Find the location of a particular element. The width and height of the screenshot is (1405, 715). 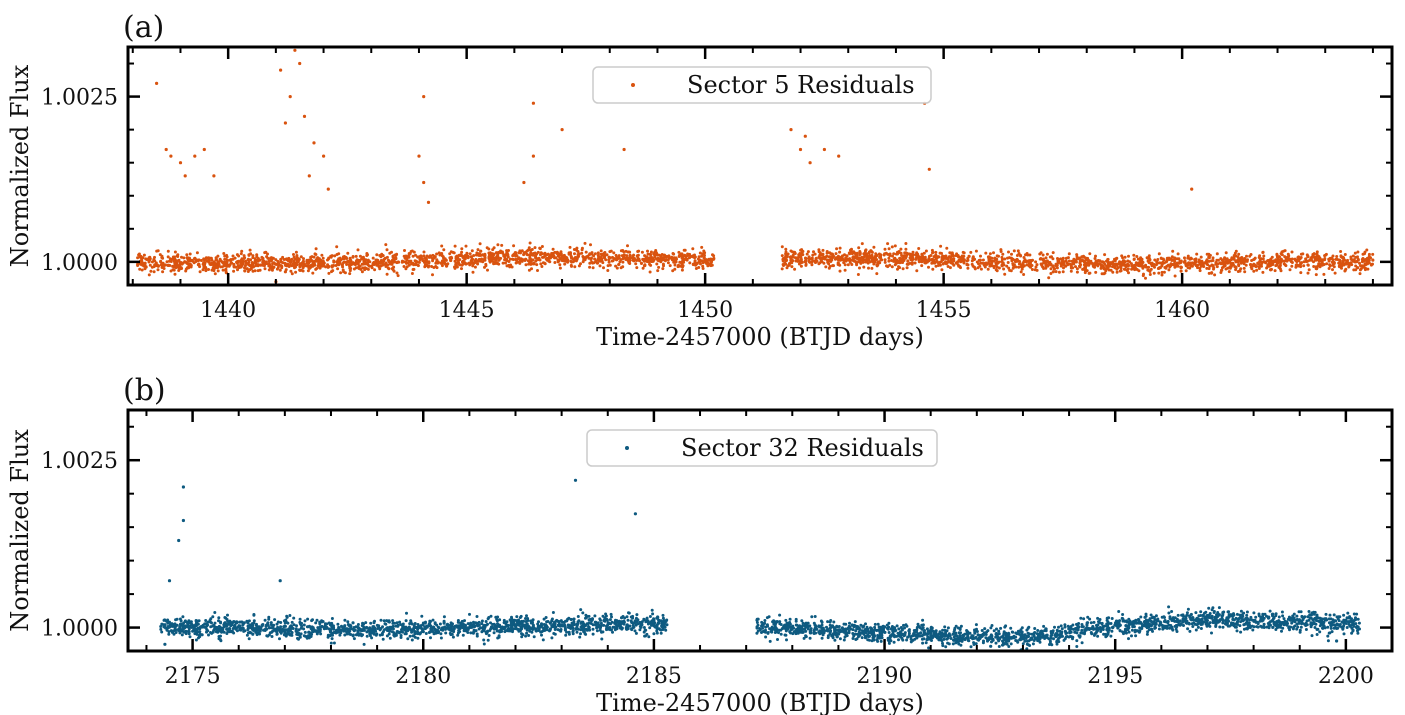

outlier-point is located at coordinates (295, 50).